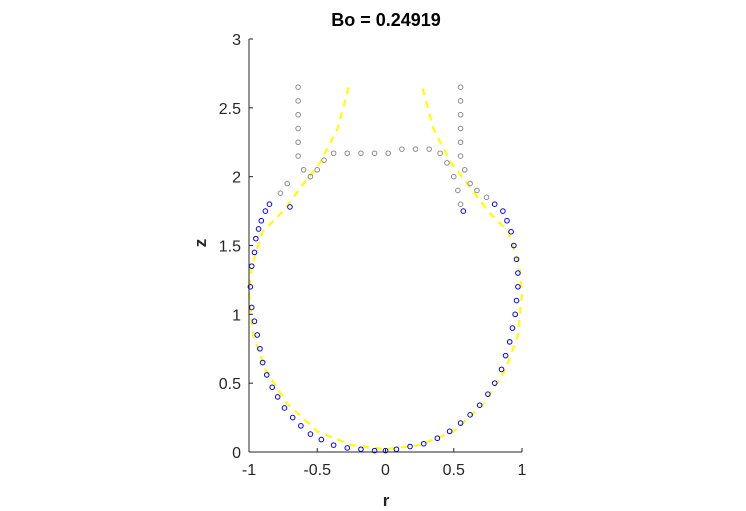 This screenshot has width=746, height=511. I want to click on y-tick-label: 2, so click(236, 178).